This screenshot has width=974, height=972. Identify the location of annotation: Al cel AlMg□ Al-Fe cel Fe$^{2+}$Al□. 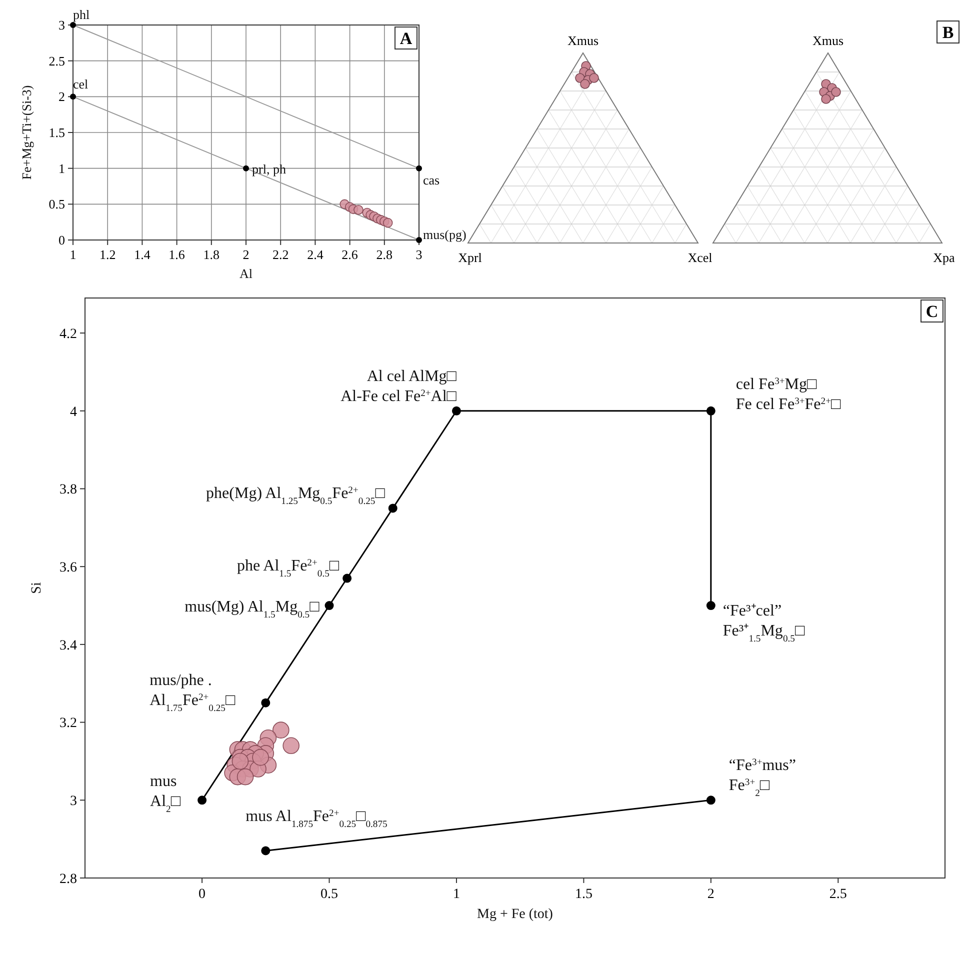
(398, 386).